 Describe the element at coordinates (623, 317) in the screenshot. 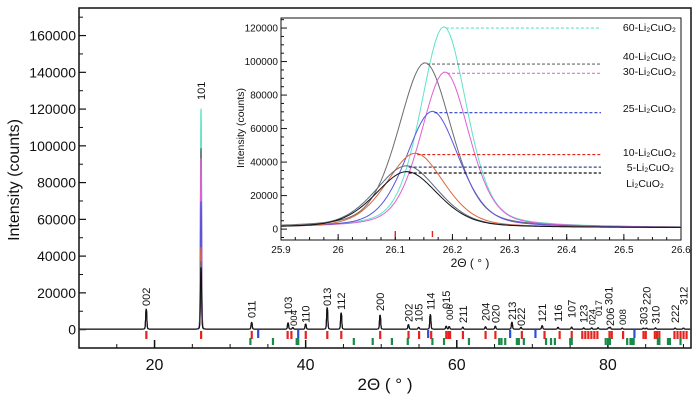

I see `peak-label-008: 008` at that location.